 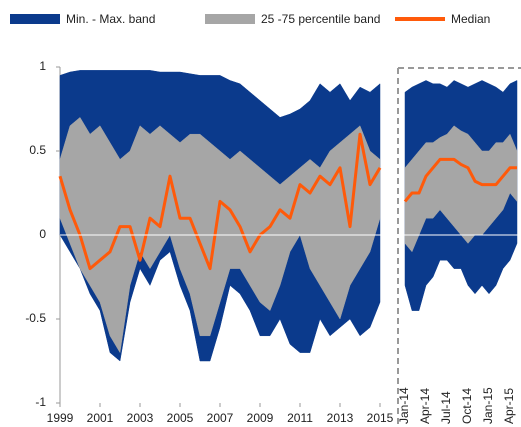 What do you see at coordinates (35, 318) in the screenshot?
I see `y-tick-label: -0.5` at bounding box center [35, 318].